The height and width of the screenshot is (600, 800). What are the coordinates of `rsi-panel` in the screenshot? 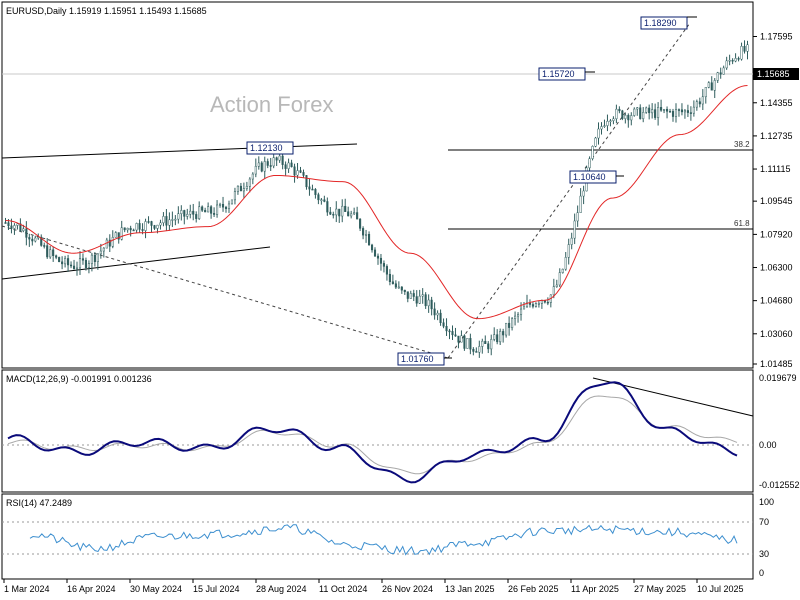 It's located at (377, 536).